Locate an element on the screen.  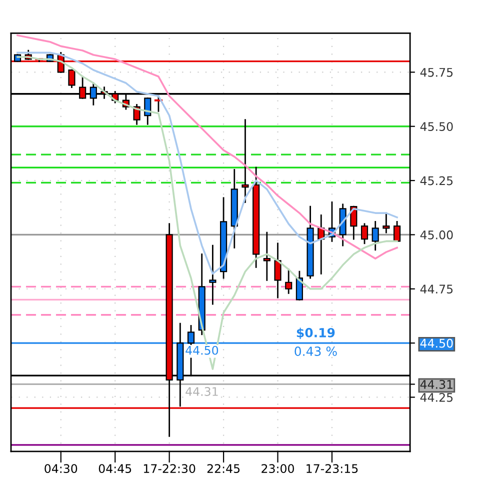
ref-line-label: 44.50 is located at coordinates (202, 350).